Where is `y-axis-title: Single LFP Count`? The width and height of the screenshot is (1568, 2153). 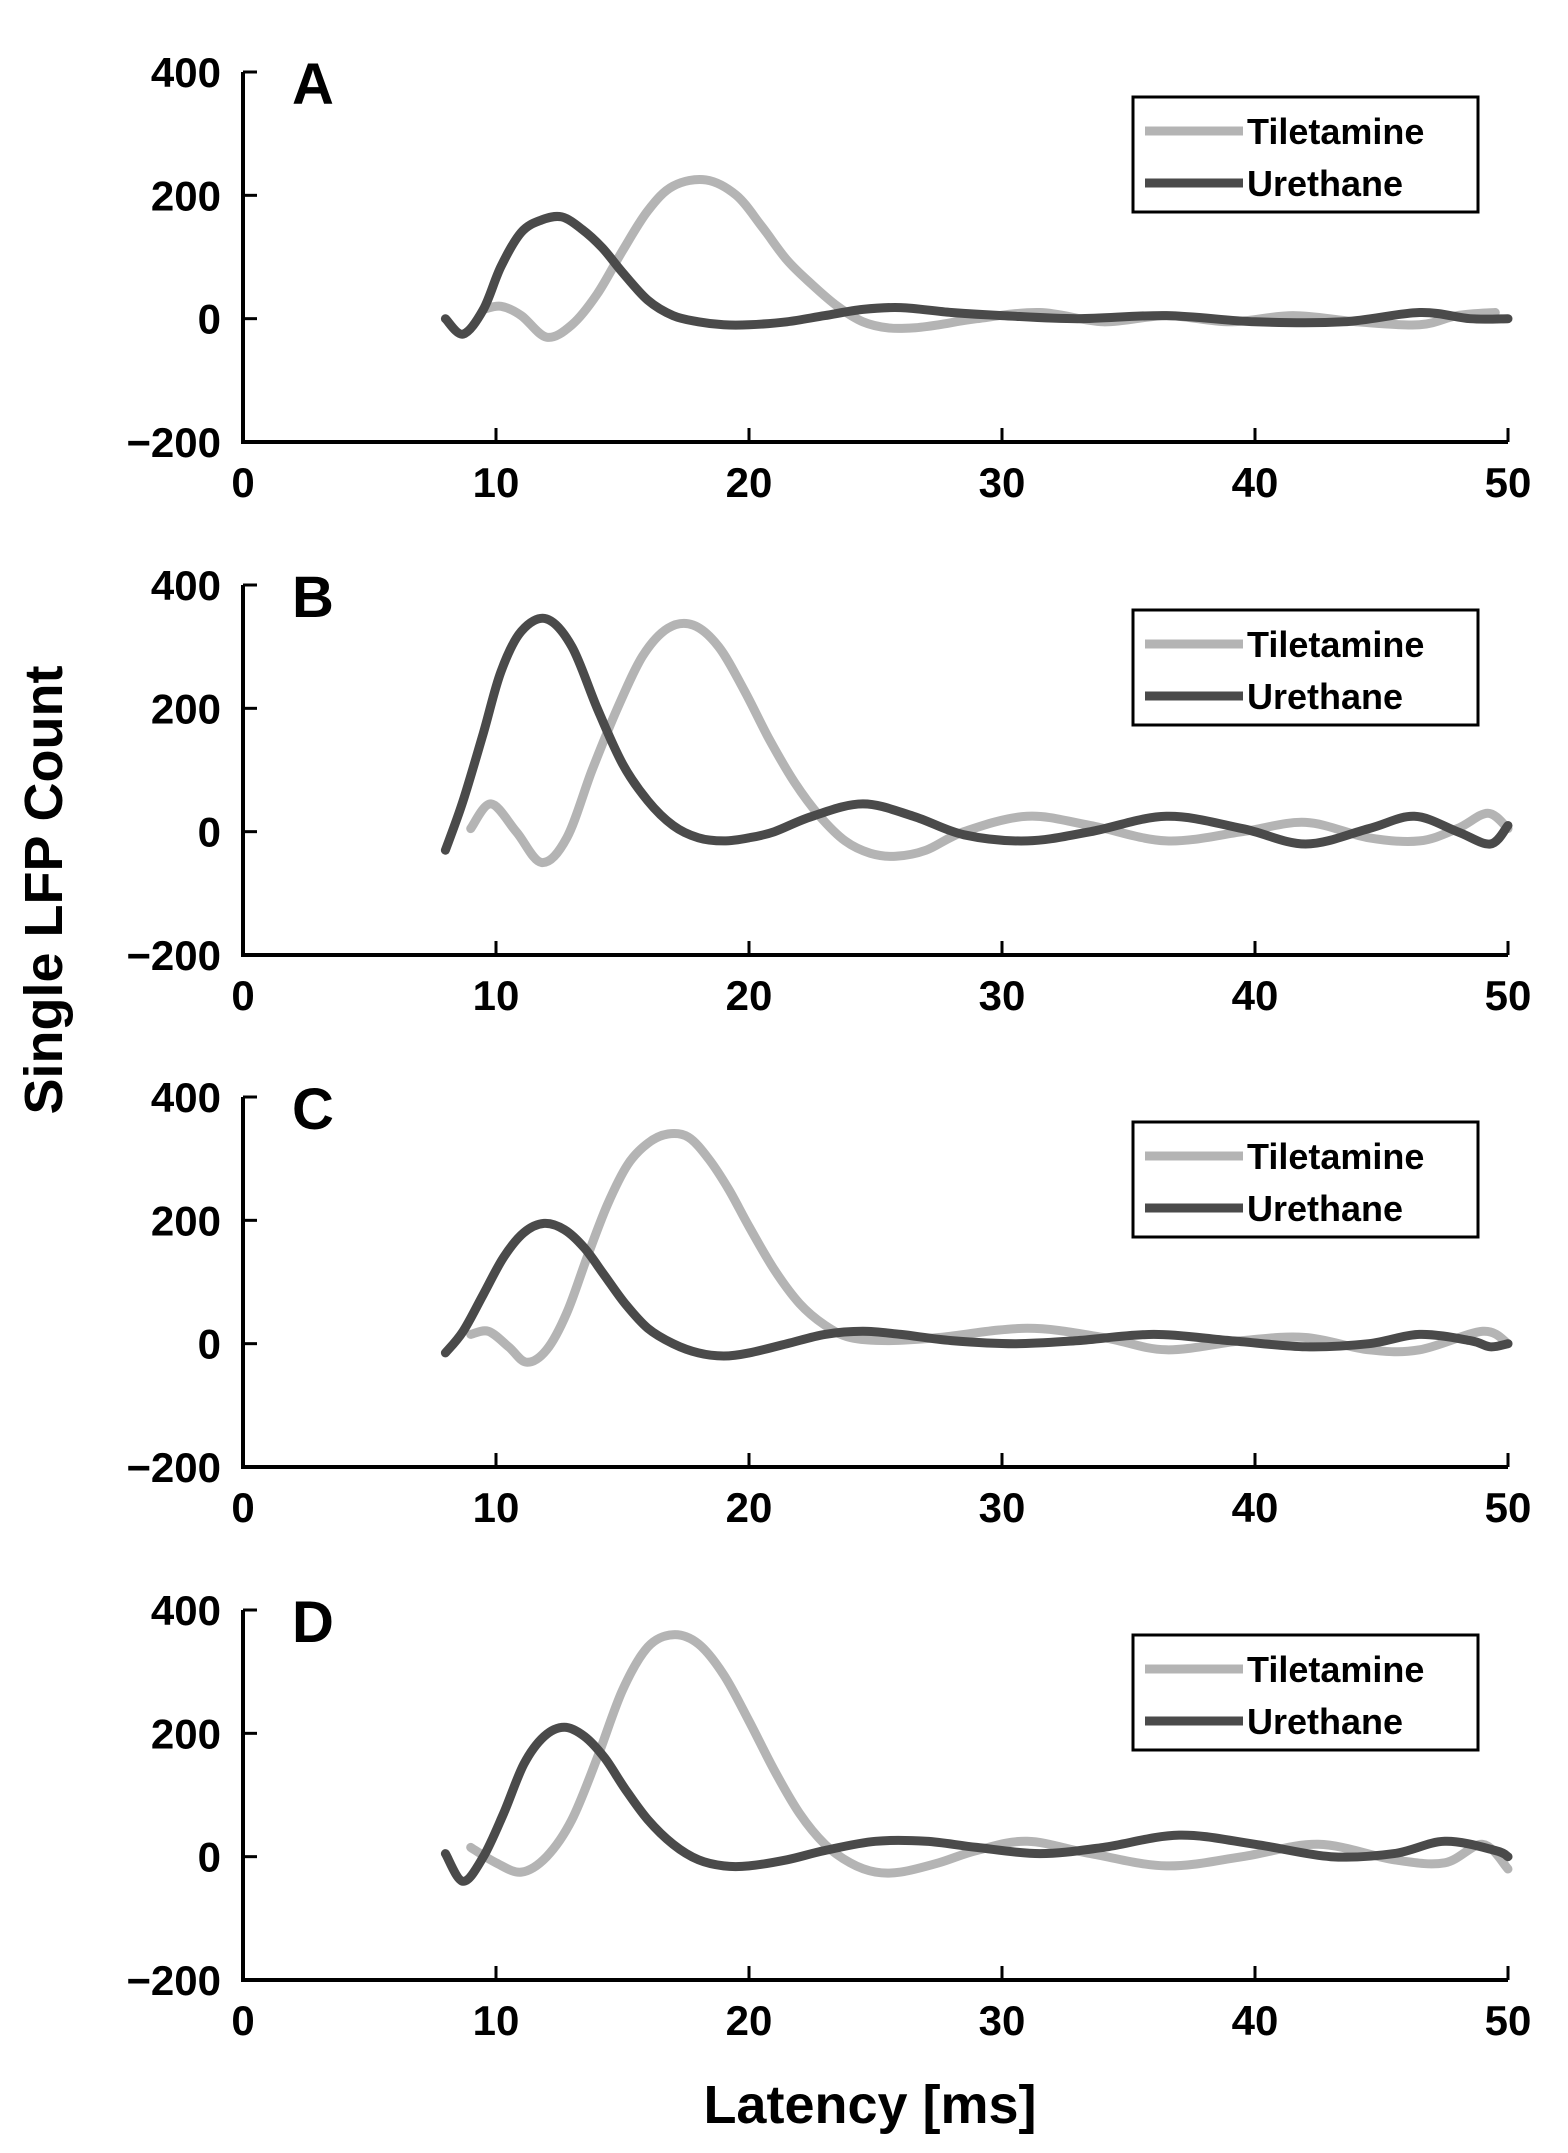 y-axis-title: Single LFP Count is located at coordinates (44, 889).